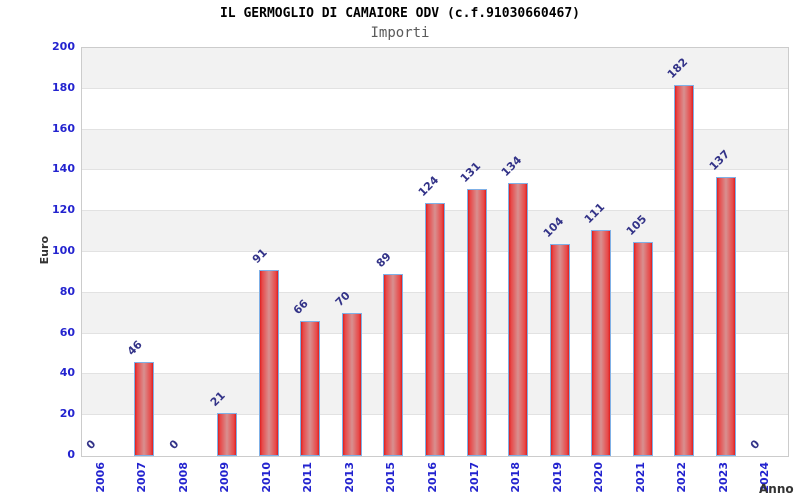 The width and height of the screenshot is (800, 500). Describe the element at coordinates (268, 363) in the screenshot. I see `bar-2010` at that location.